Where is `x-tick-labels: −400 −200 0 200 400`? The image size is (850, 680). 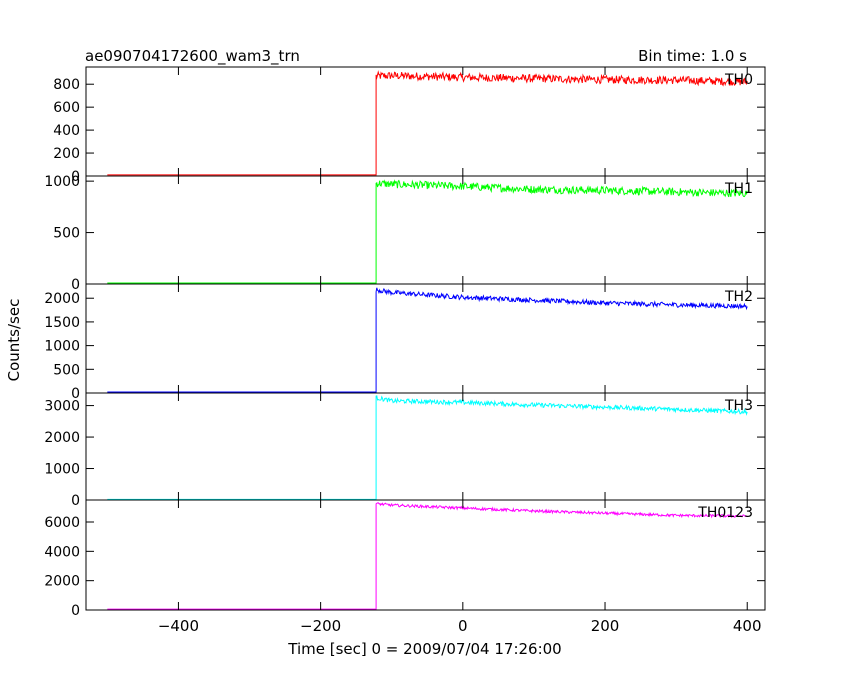 x-tick-labels: −400 −200 0 200 400 is located at coordinates (460, 626).